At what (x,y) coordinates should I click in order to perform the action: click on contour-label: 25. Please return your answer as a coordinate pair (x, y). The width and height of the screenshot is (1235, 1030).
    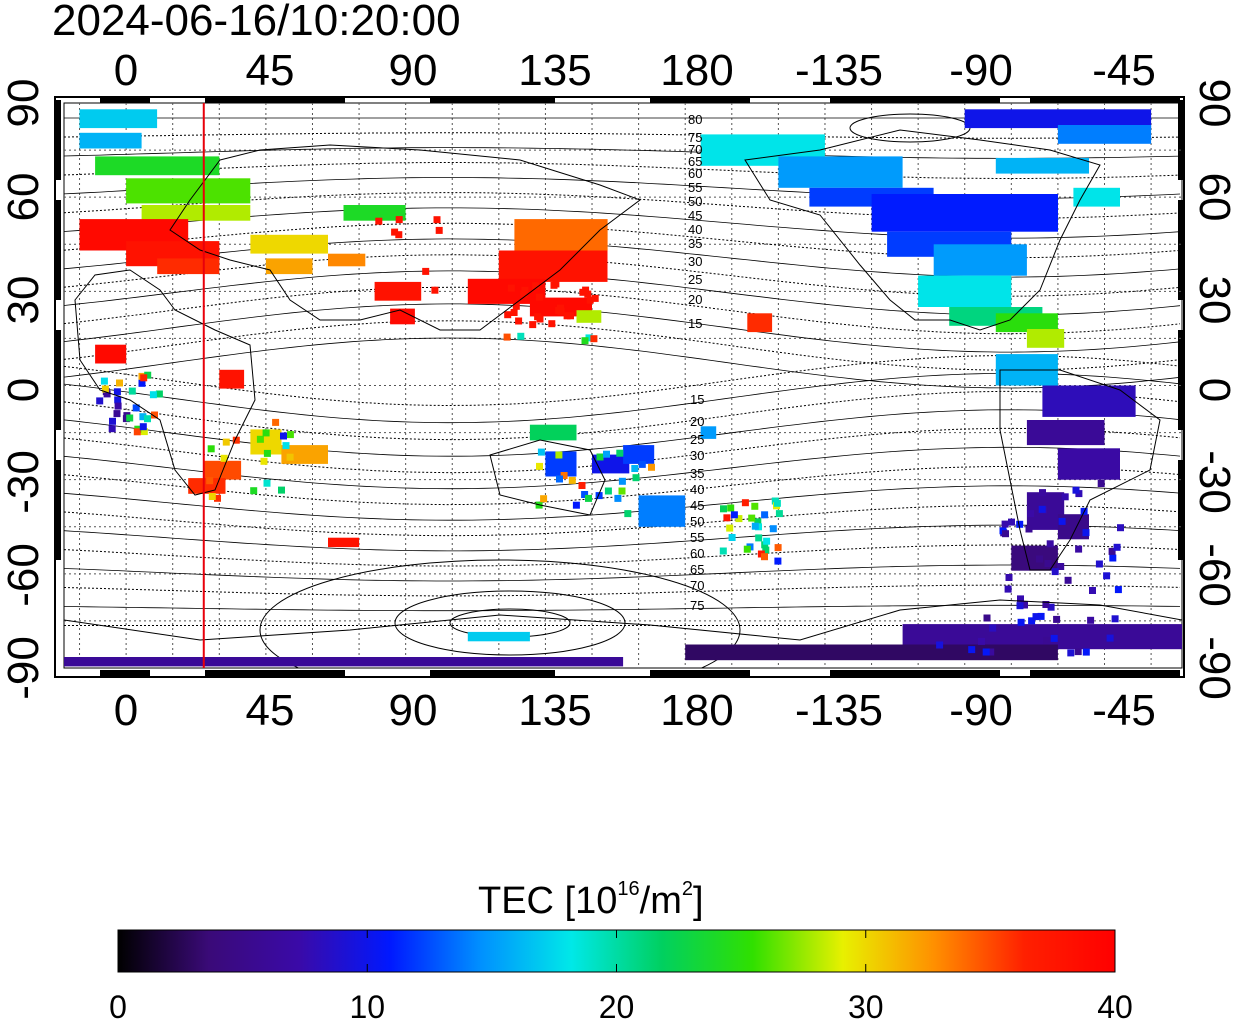
    Looking at the image, I should click on (695, 279).